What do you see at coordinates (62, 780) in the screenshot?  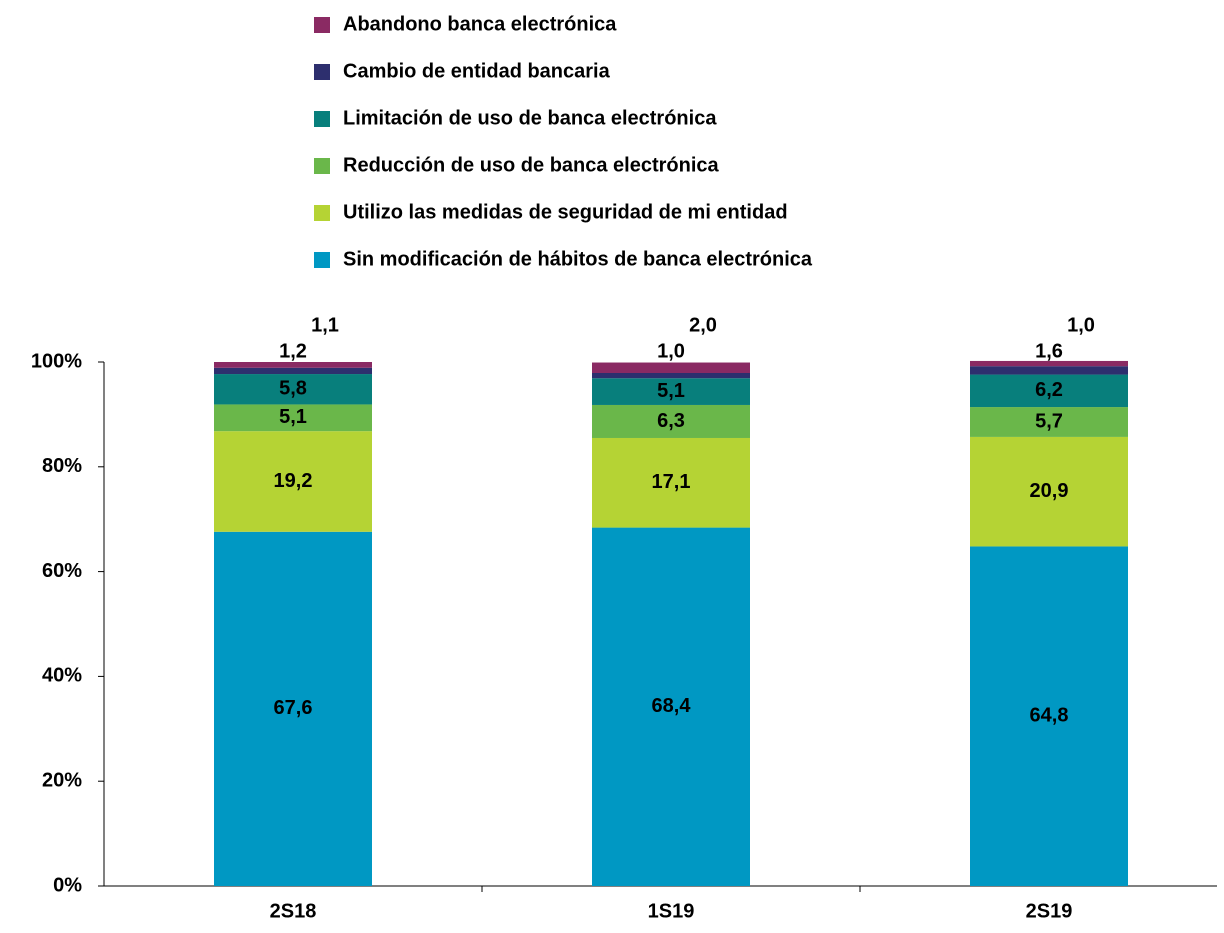 I see `y-tick-label: 20%` at bounding box center [62, 780].